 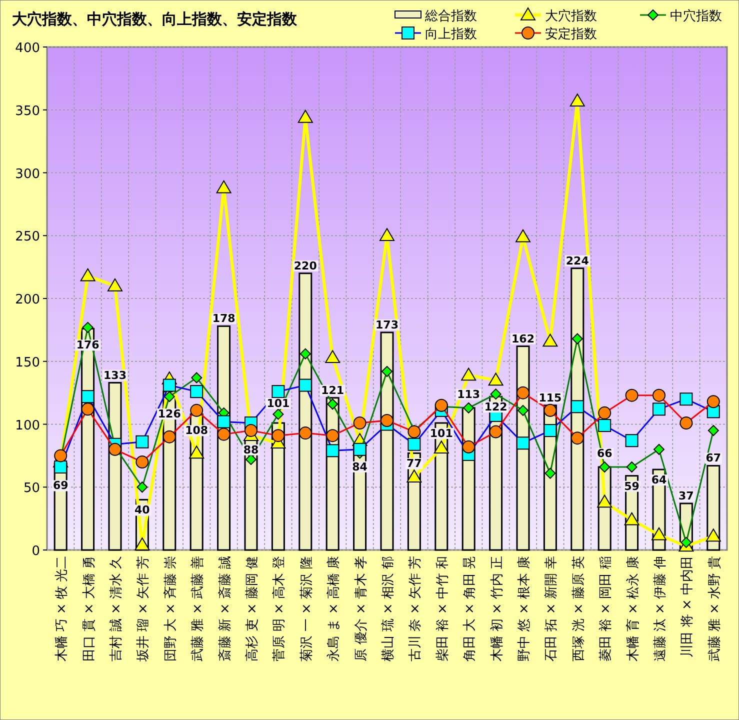 I want to click on x-tick-label: 川田 将 × 中内田, so click(x=688, y=607).